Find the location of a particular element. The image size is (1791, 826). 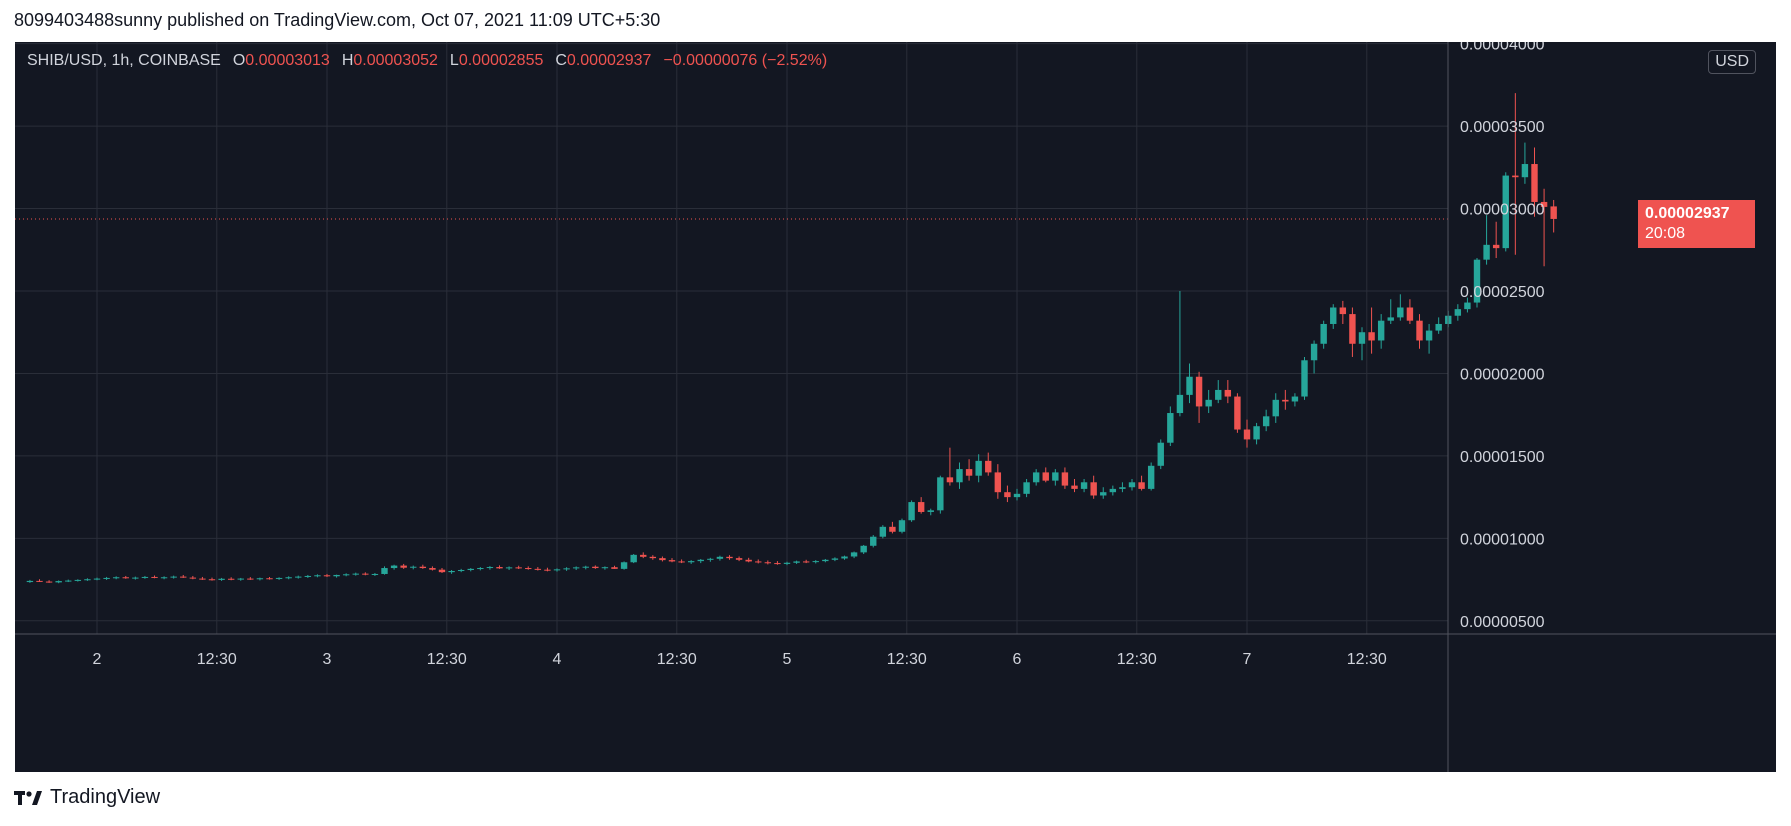

high-label: H is located at coordinates (347, 60).